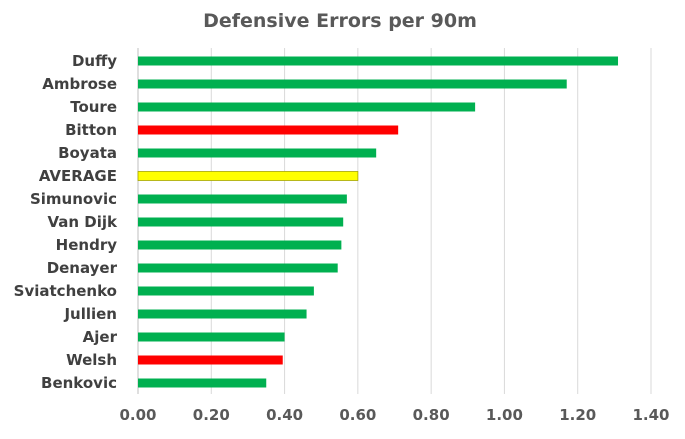  What do you see at coordinates (78, 176) in the screenshot?
I see `category-label: AVERAGE` at bounding box center [78, 176].